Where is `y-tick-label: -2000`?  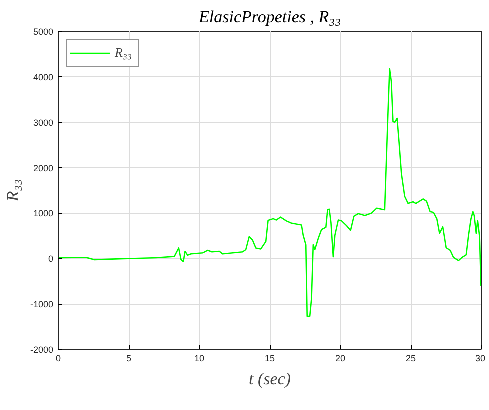
y-tick-label: -2000 is located at coordinates (42, 350).